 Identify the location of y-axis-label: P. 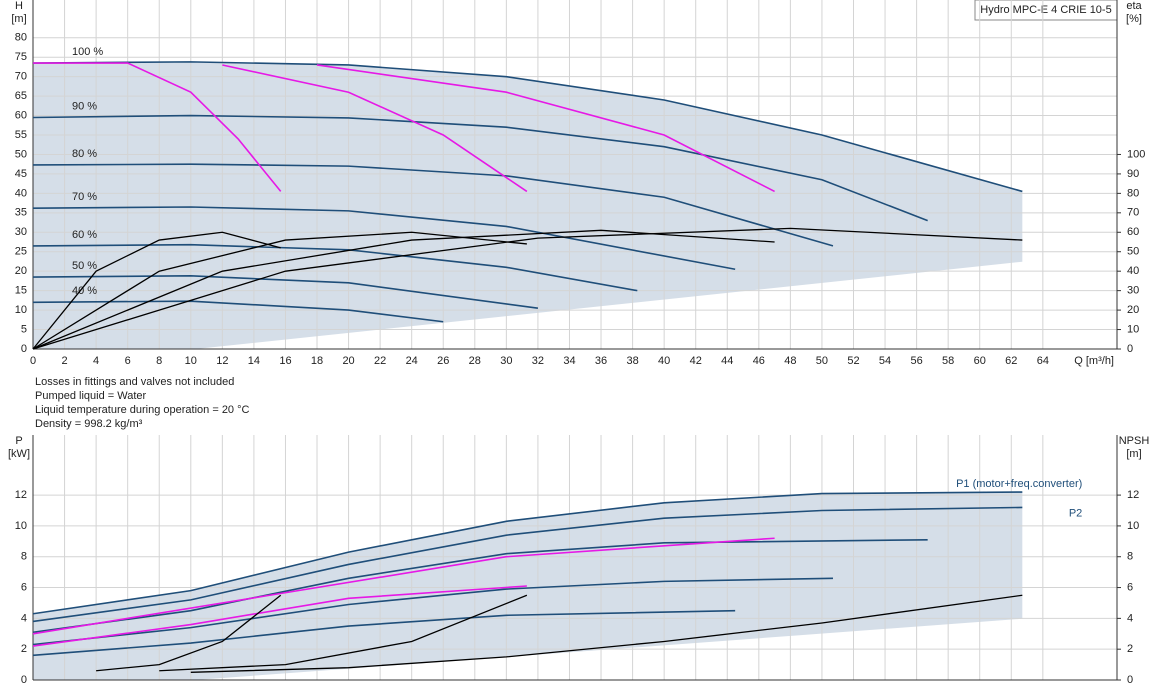
(18, 441).